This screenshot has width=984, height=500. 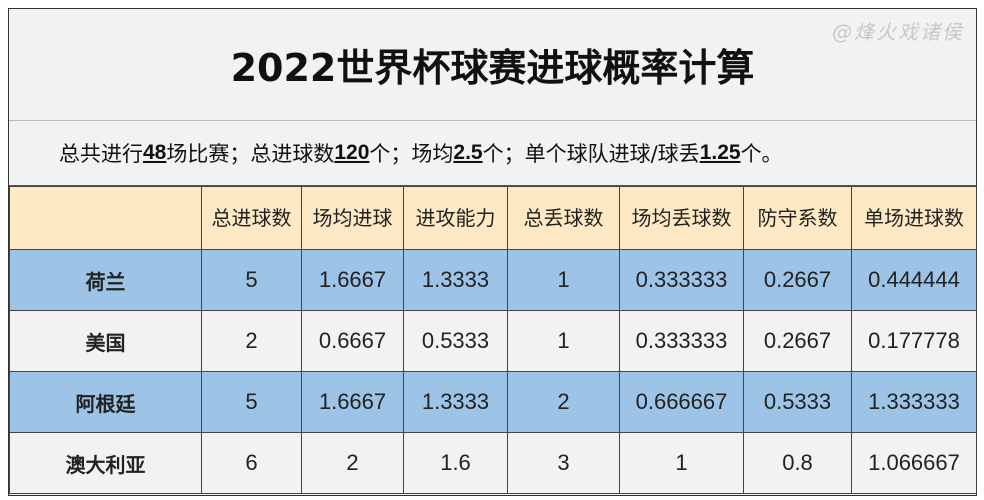 I want to click on table-cell: 3, so click(x=563, y=463).